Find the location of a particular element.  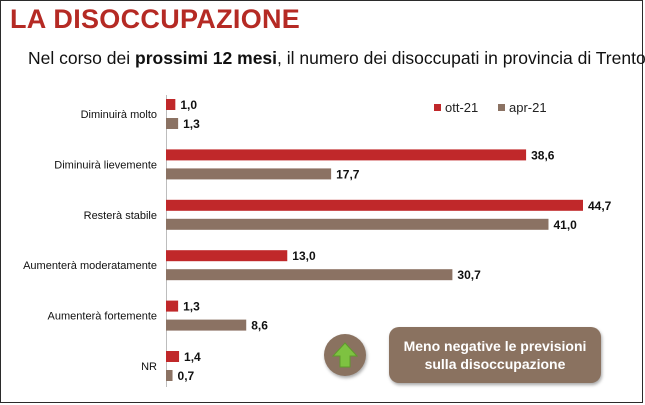

category-label: Diminuirà molto is located at coordinates (119, 115).